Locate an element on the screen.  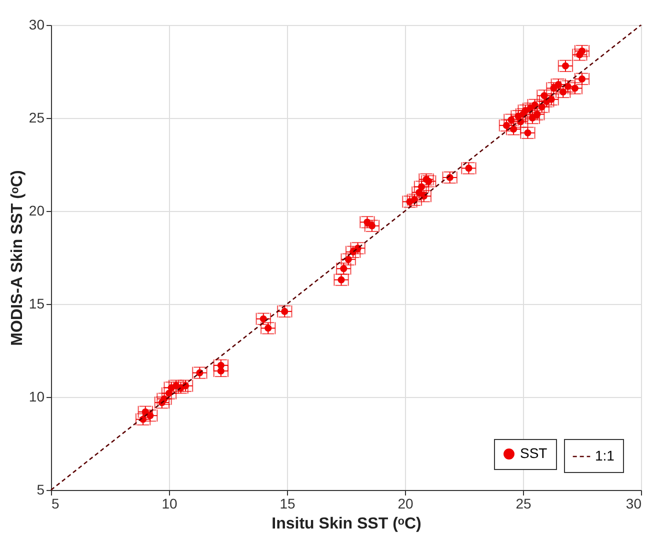
x-tick-label: 20 is located at coordinates (406, 504).